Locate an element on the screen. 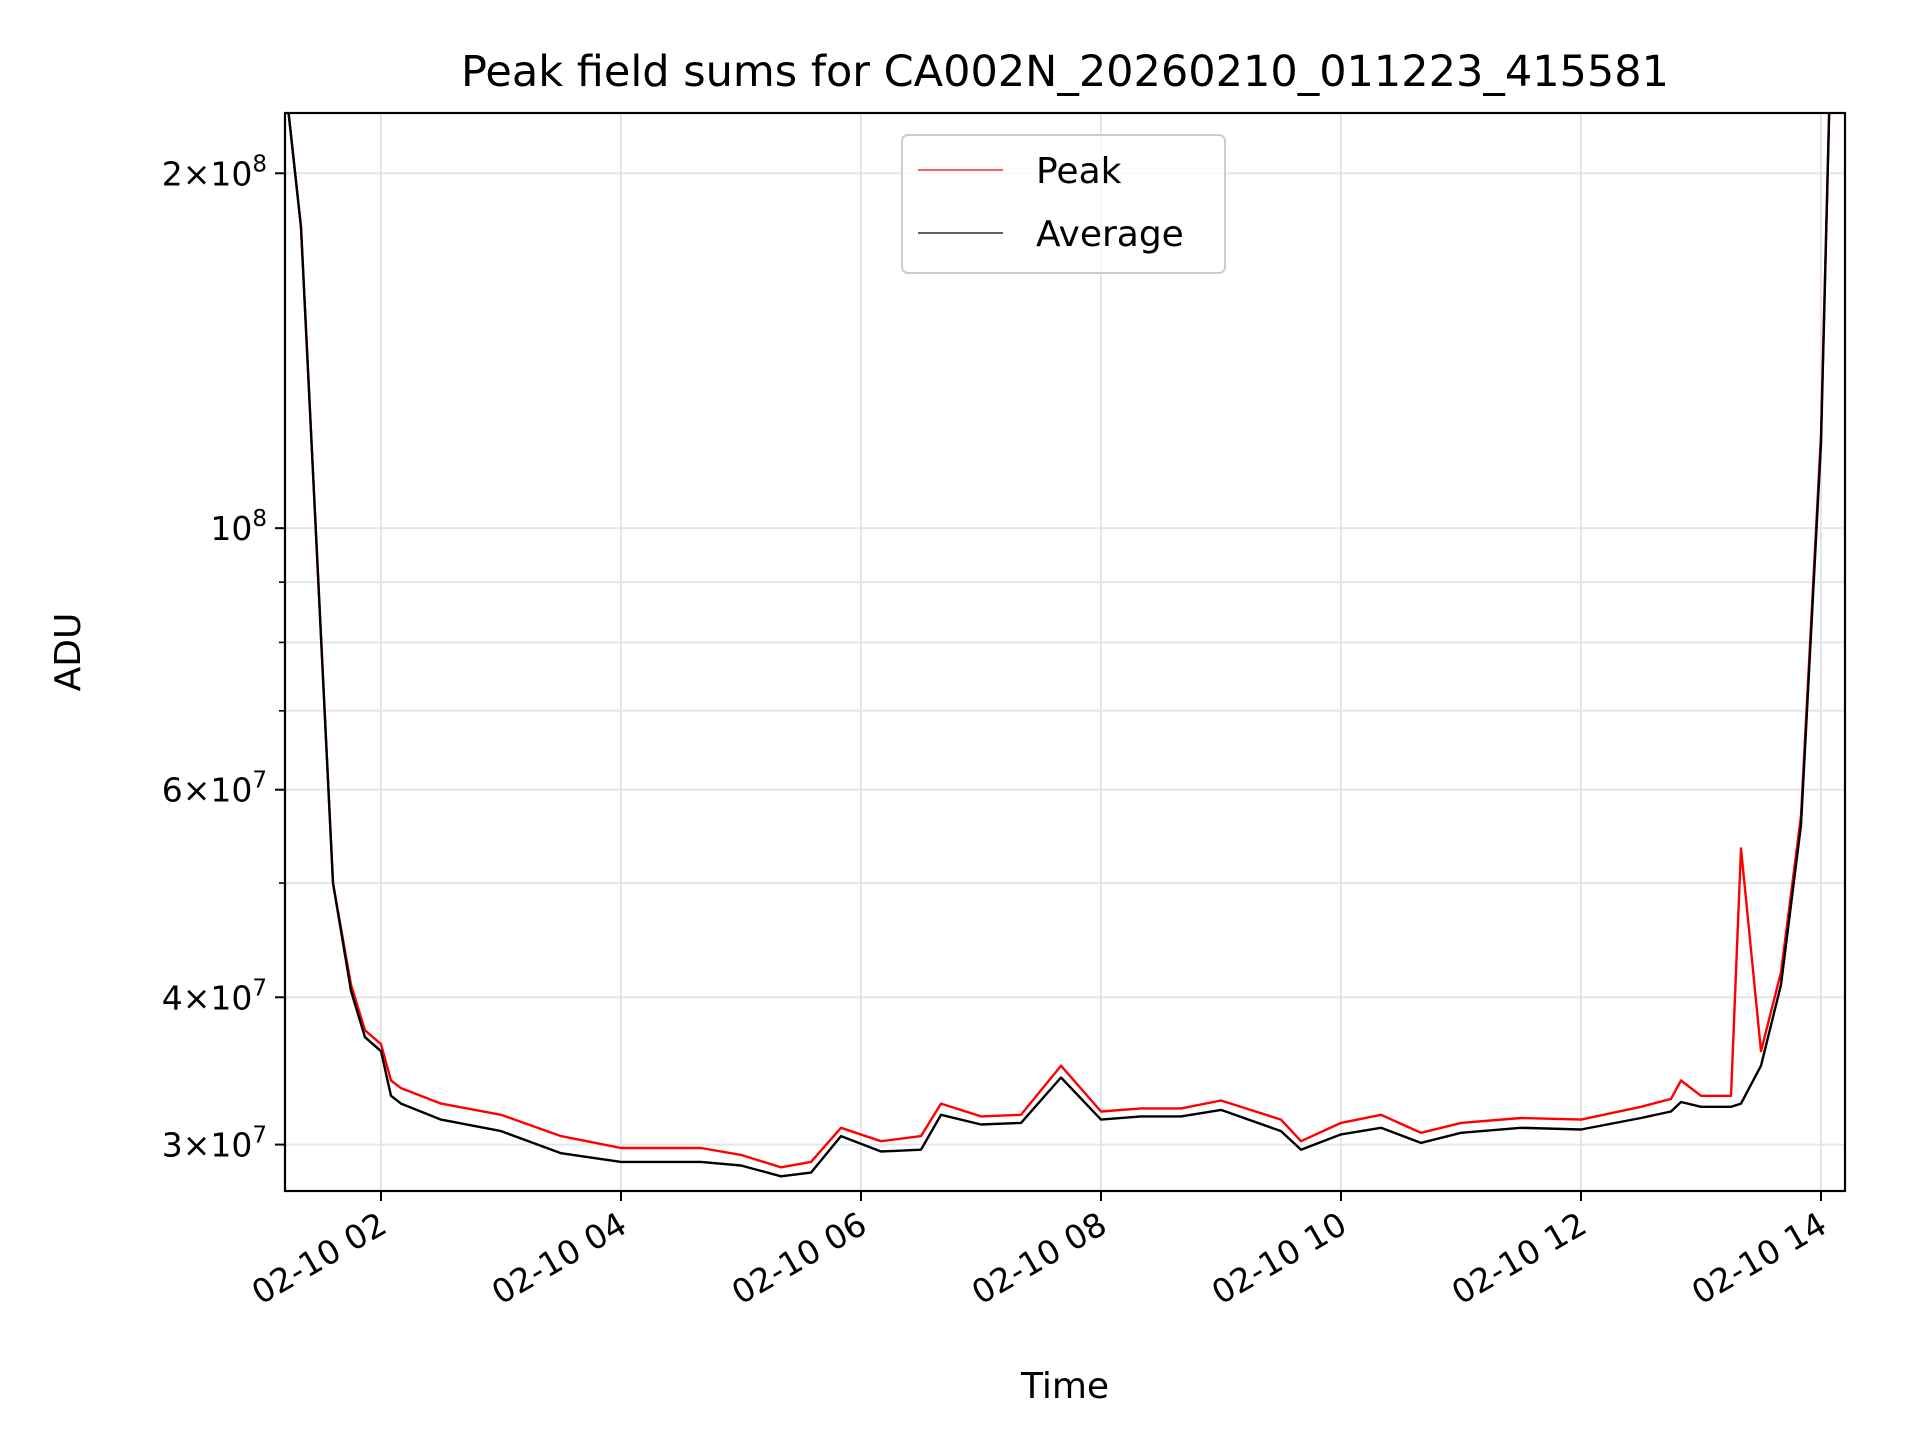  svg-text: 4×107 is located at coordinates (214, 996).